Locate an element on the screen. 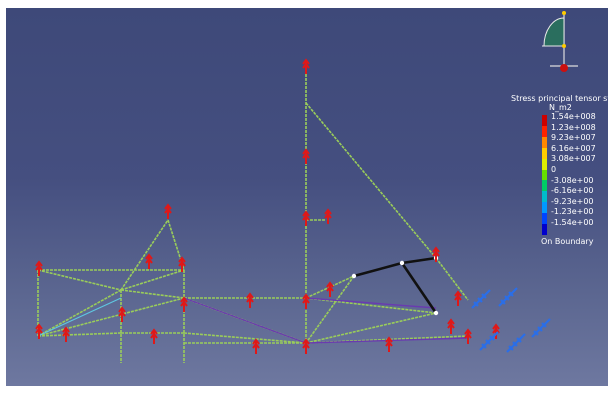 Image resolution: width=616 pixels, height=394 pixels. legend-value: 3.08e+007 is located at coordinates (573, 159).